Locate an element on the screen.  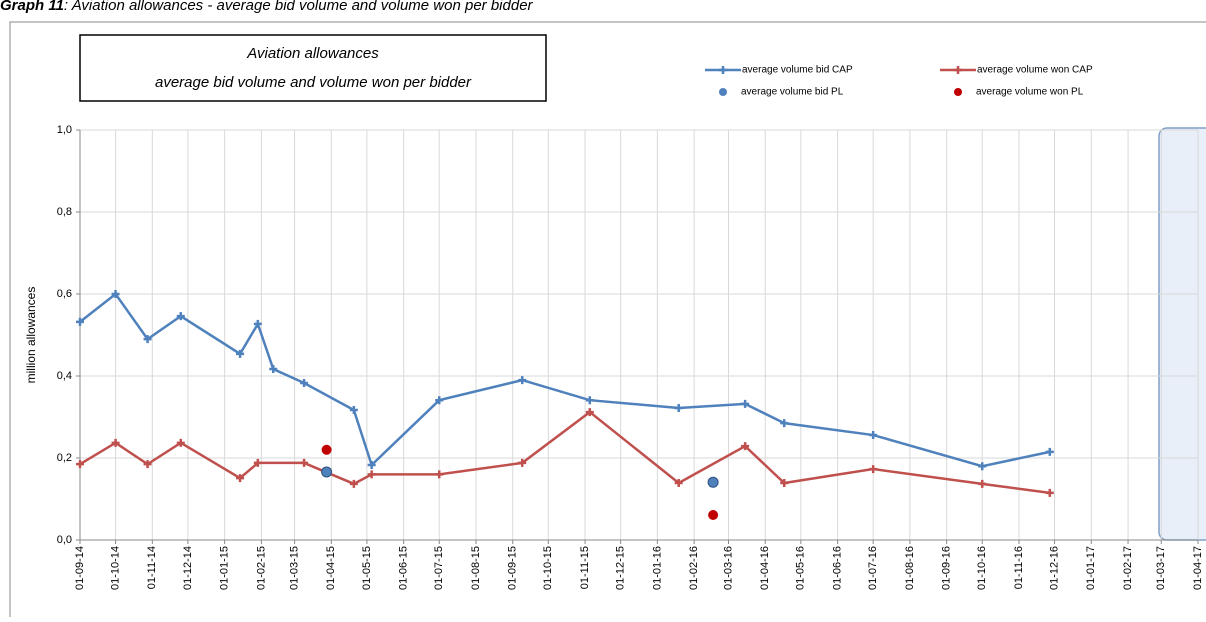
series-line is located at coordinates (564, 452).